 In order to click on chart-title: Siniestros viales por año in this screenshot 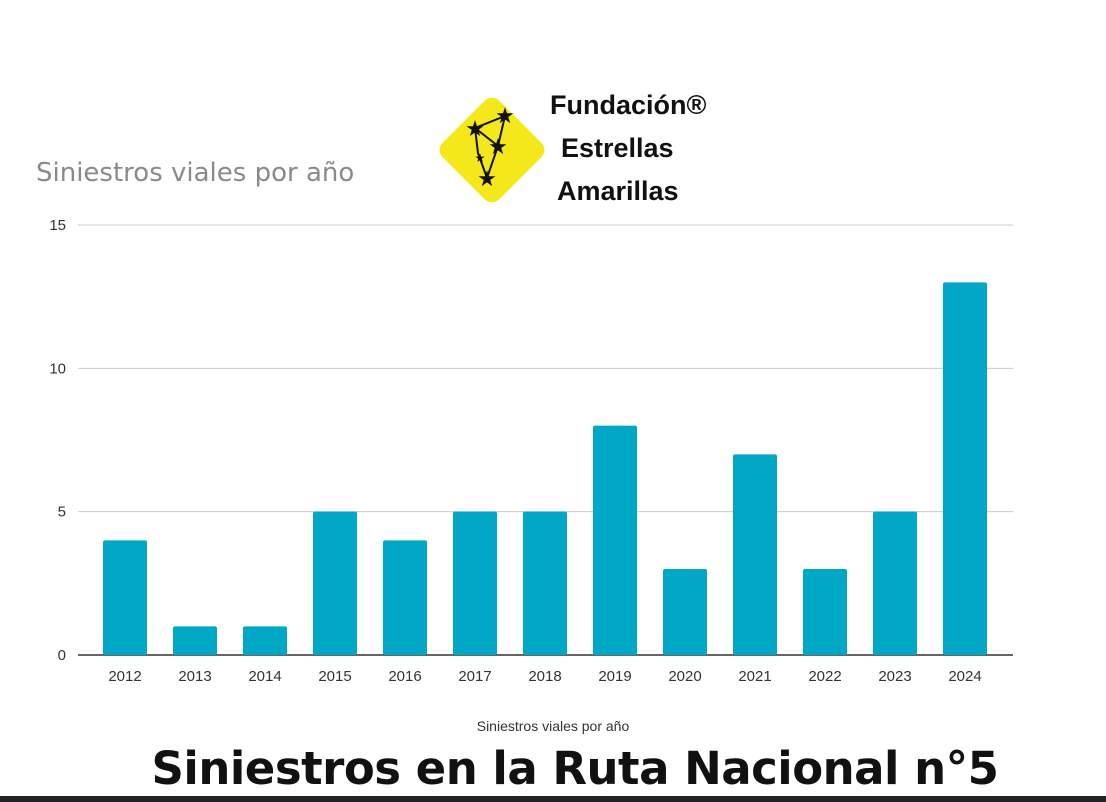, I will do `click(195, 173)`.